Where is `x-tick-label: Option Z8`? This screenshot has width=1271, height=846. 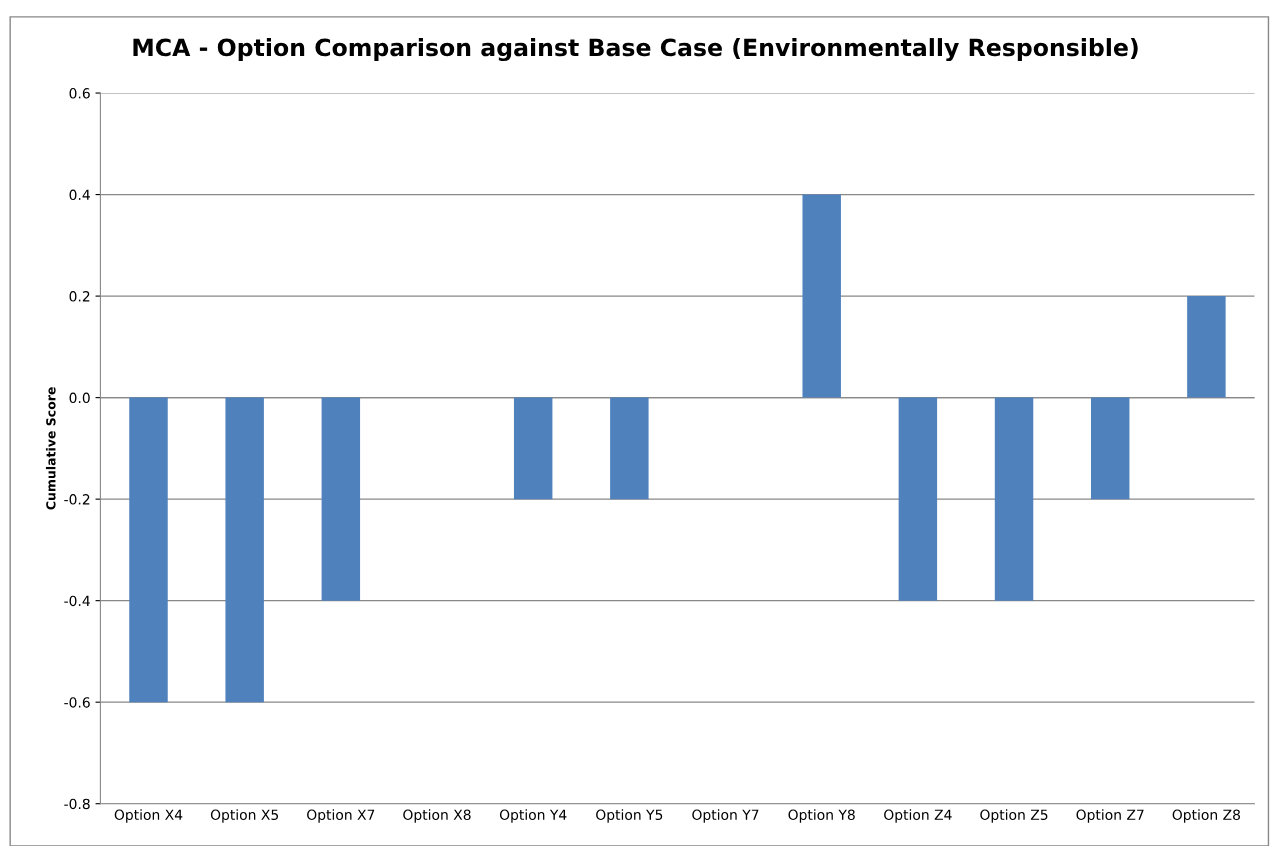
x-tick-label: Option Z8 is located at coordinates (1206, 816).